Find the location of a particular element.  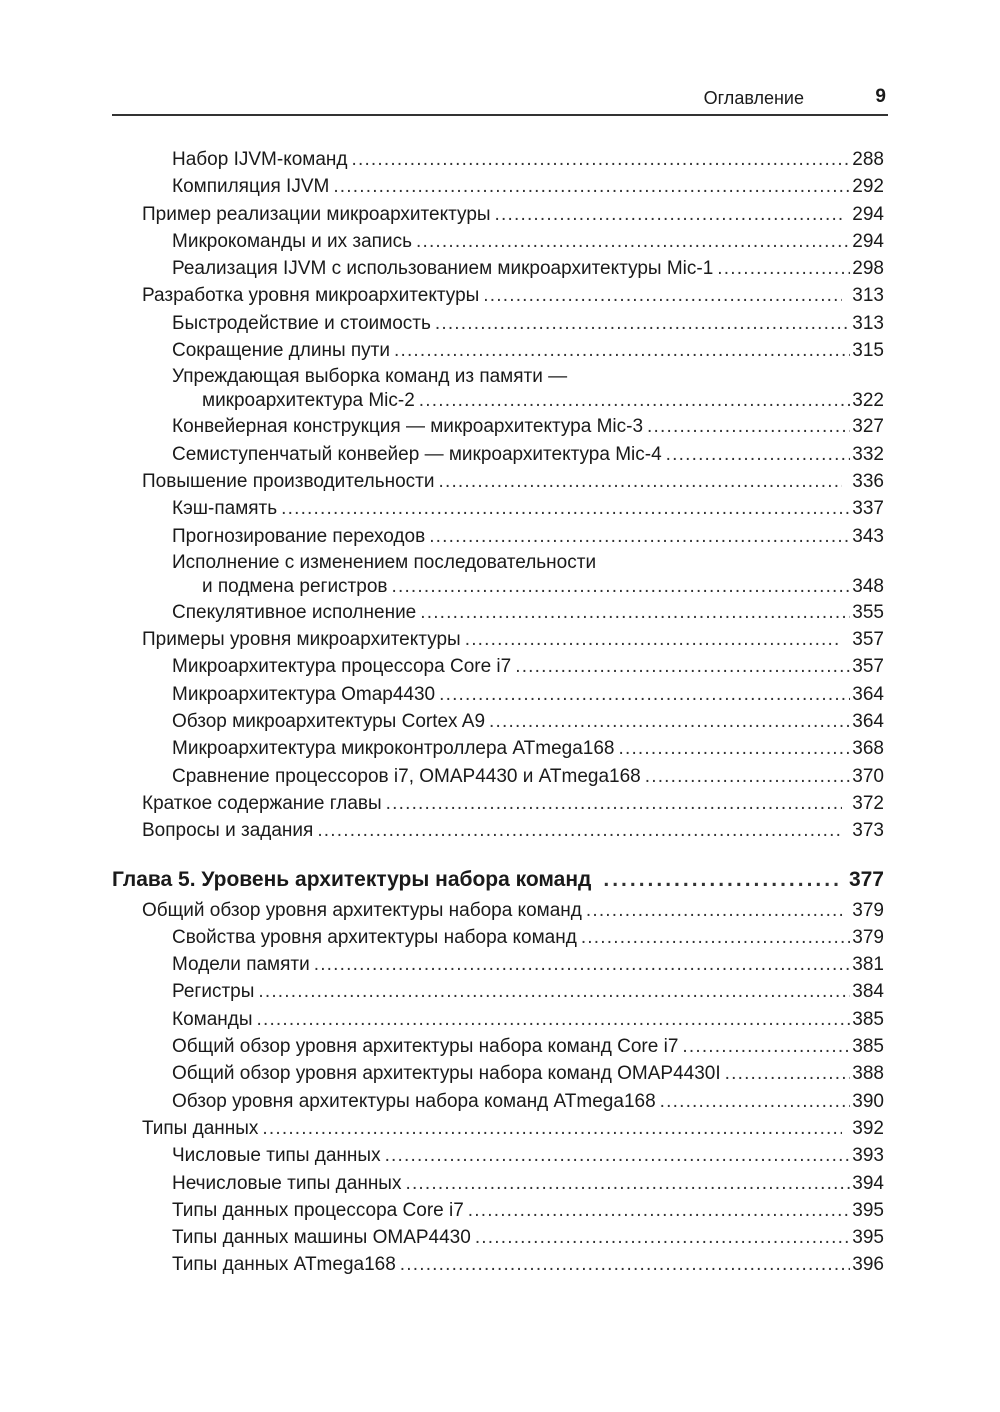

toc-entry-page: 390 is located at coordinates (868, 1101).